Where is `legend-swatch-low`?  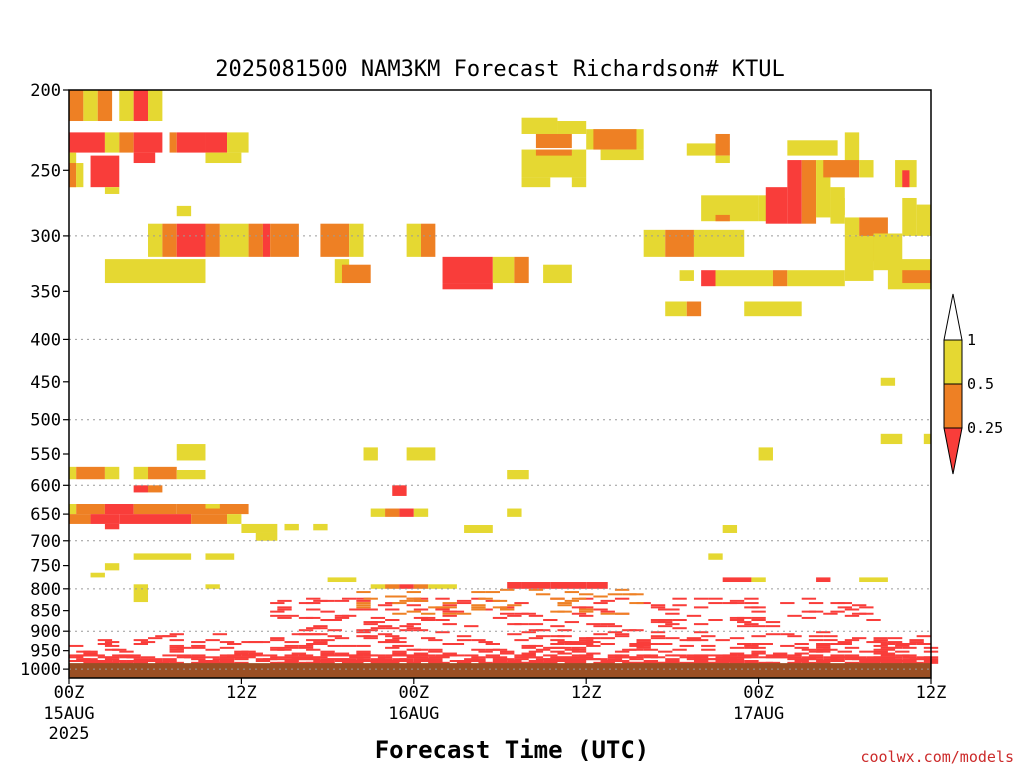 legend-swatch-low is located at coordinates (953, 451).